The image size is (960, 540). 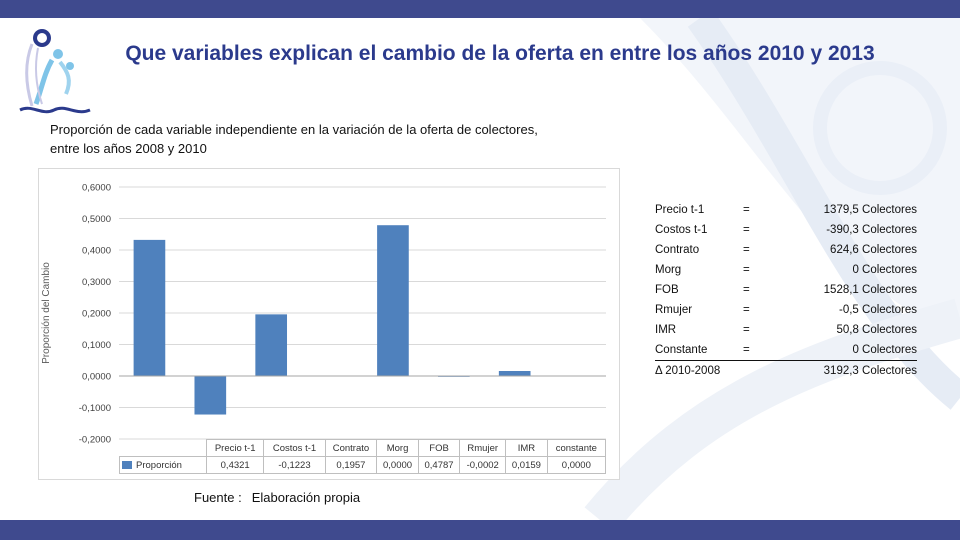 I want to click on data-value-cell: -0,1223, so click(x=294, y=465).